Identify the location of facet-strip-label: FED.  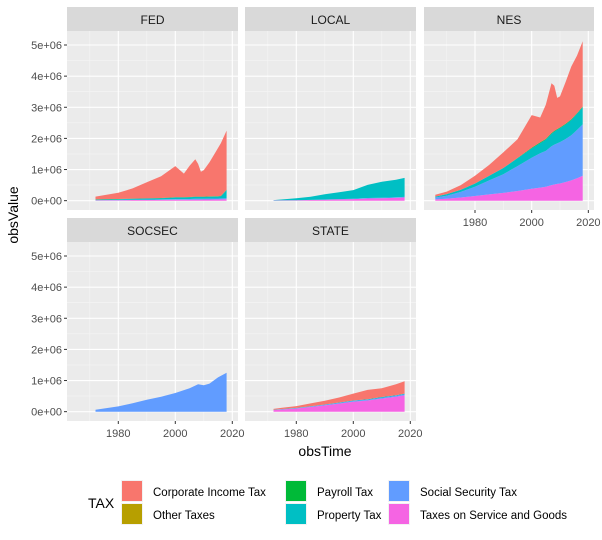
(153, 20).